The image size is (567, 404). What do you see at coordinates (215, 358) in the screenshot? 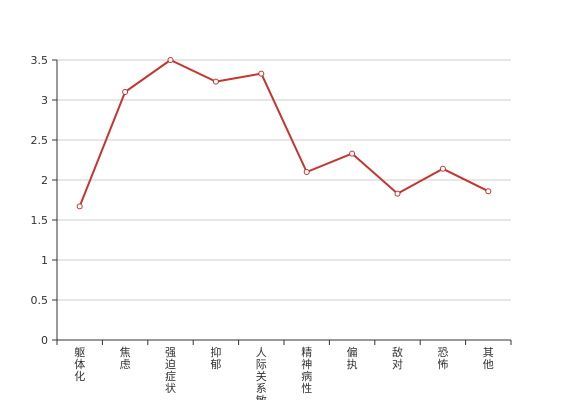
I see `x-tick-label: 抑郁` at bounding box center [215, 358].